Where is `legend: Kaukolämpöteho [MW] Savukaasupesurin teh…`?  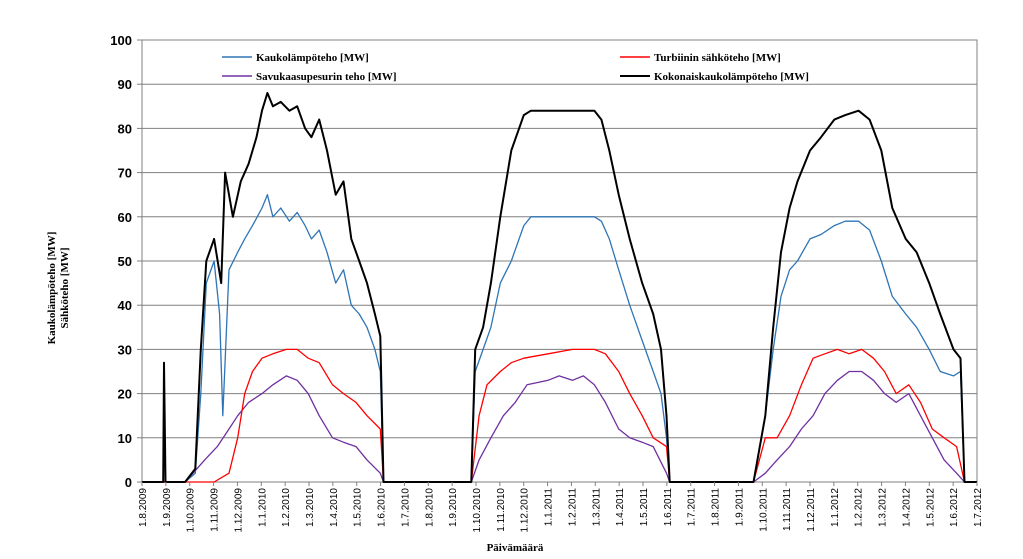
legend: Kaukolämpöteho [MW] Savukaasupesurin teh… is located at coordinates (515, 67).